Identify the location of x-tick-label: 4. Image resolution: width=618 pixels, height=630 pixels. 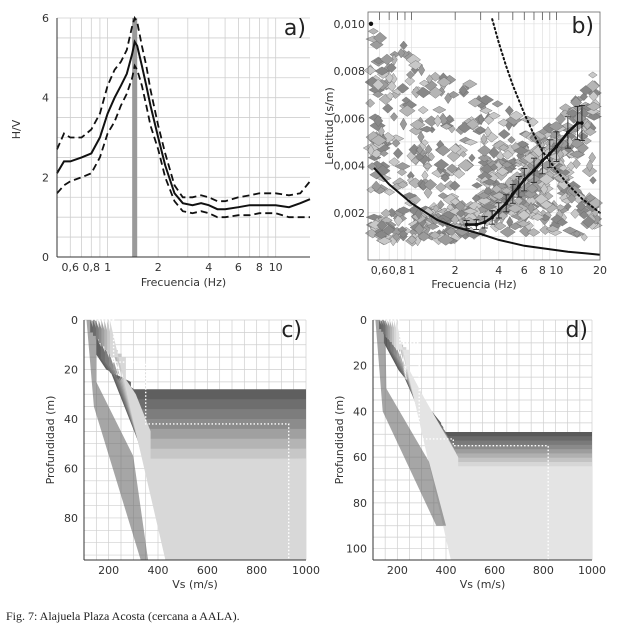
(208, 267).